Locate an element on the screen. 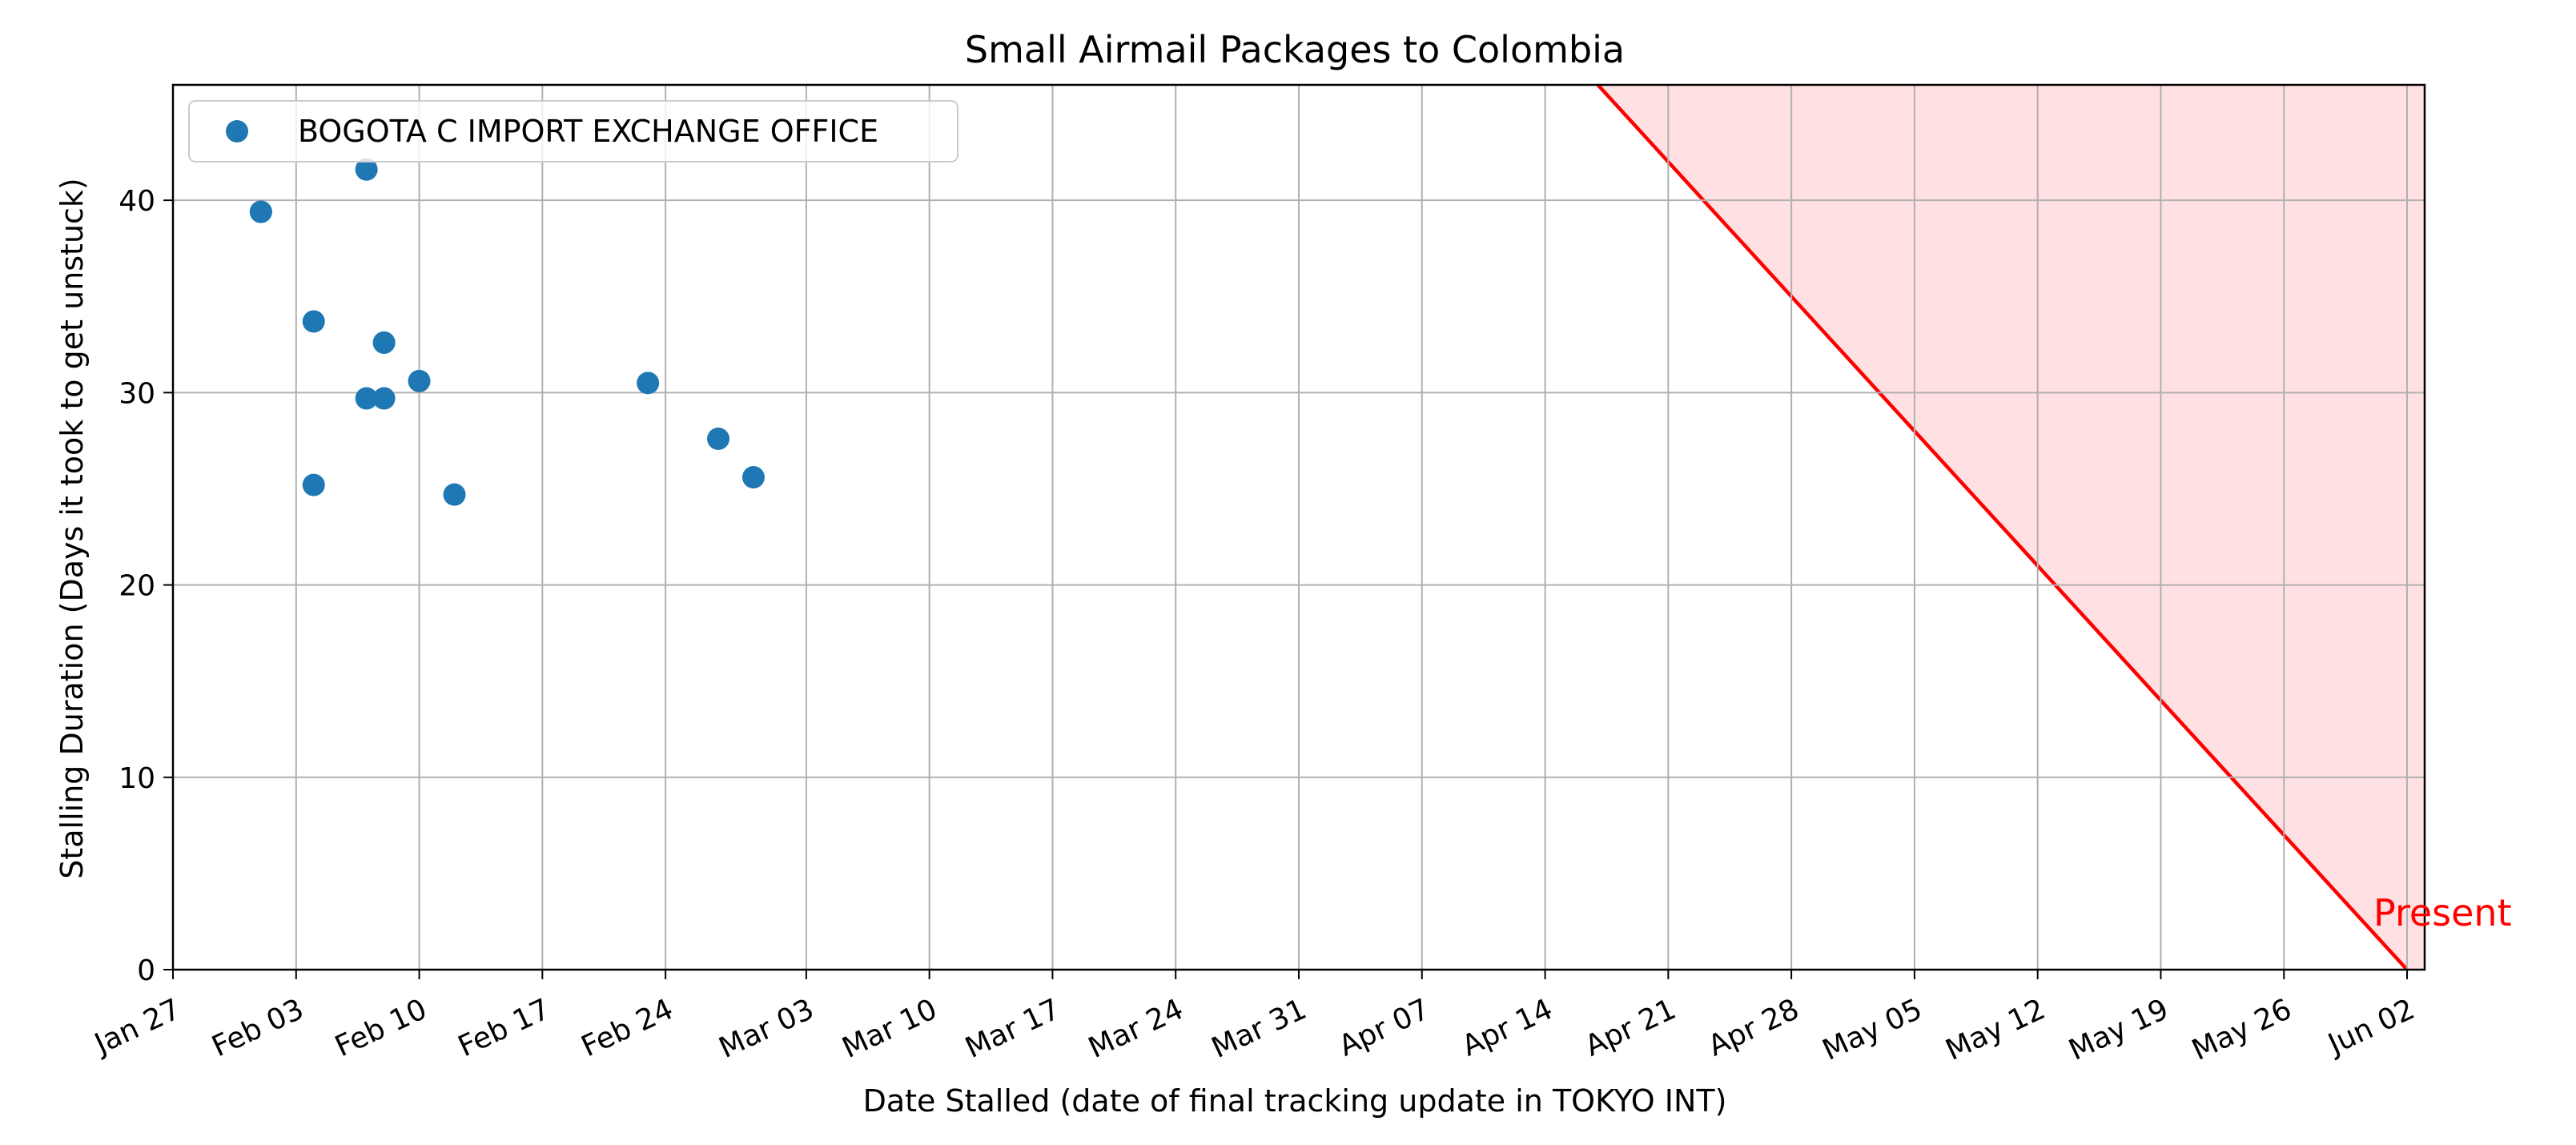 This screenshot has width=2576, height=1145. x-tick-label: May 12 is located at coordinates (1996, 1030).